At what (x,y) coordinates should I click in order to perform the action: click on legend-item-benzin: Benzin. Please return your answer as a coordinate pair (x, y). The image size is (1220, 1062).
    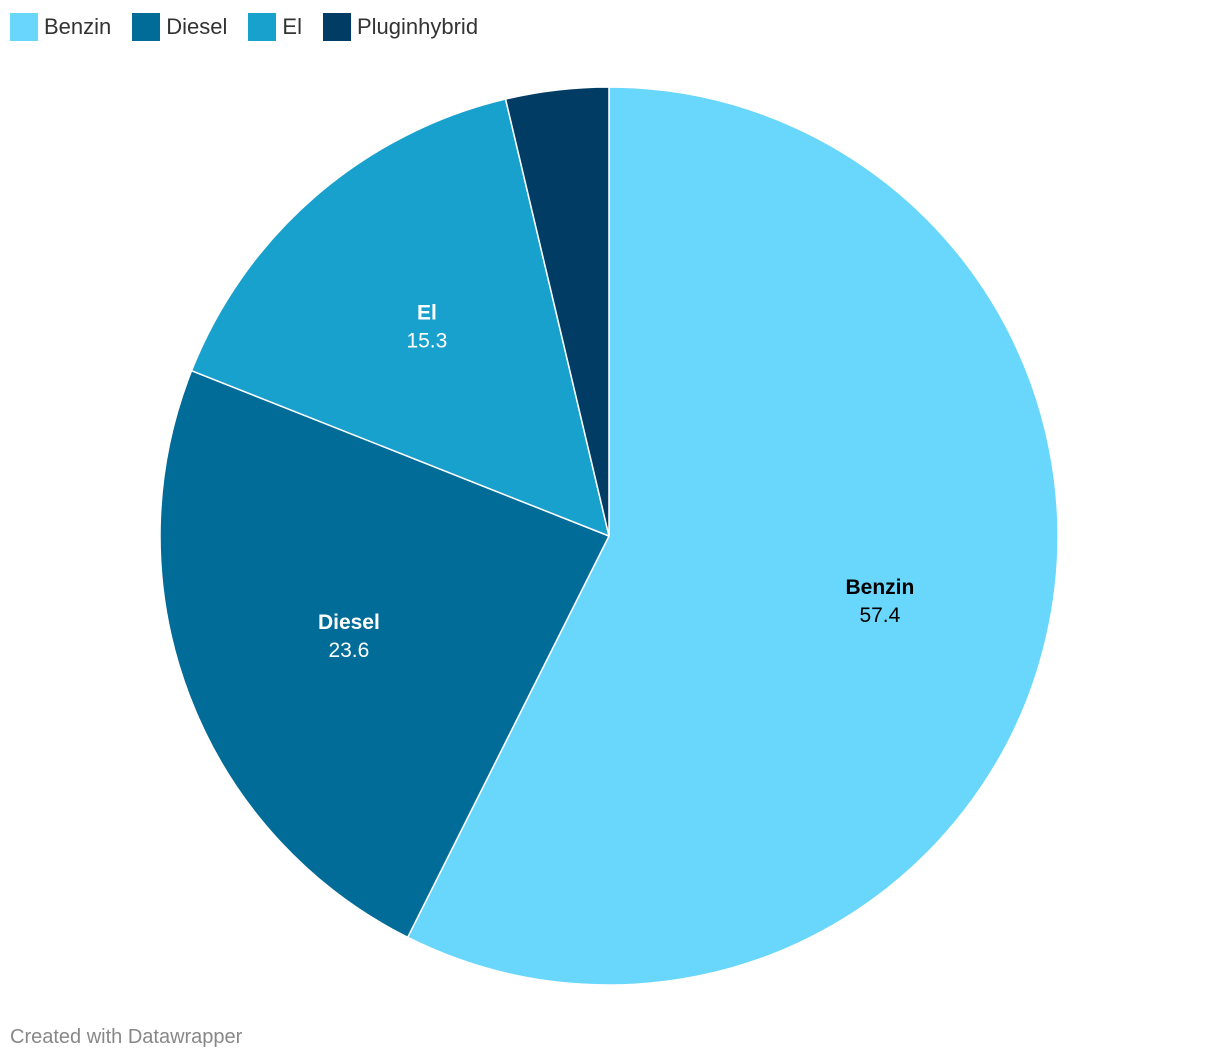
    Looking at the image, I should click on (60, 27).